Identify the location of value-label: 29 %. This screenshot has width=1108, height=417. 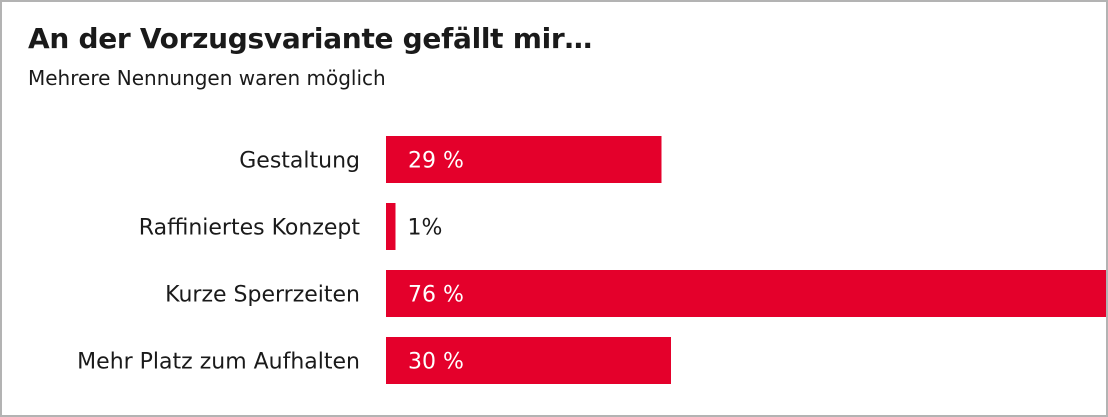
(436, 161).